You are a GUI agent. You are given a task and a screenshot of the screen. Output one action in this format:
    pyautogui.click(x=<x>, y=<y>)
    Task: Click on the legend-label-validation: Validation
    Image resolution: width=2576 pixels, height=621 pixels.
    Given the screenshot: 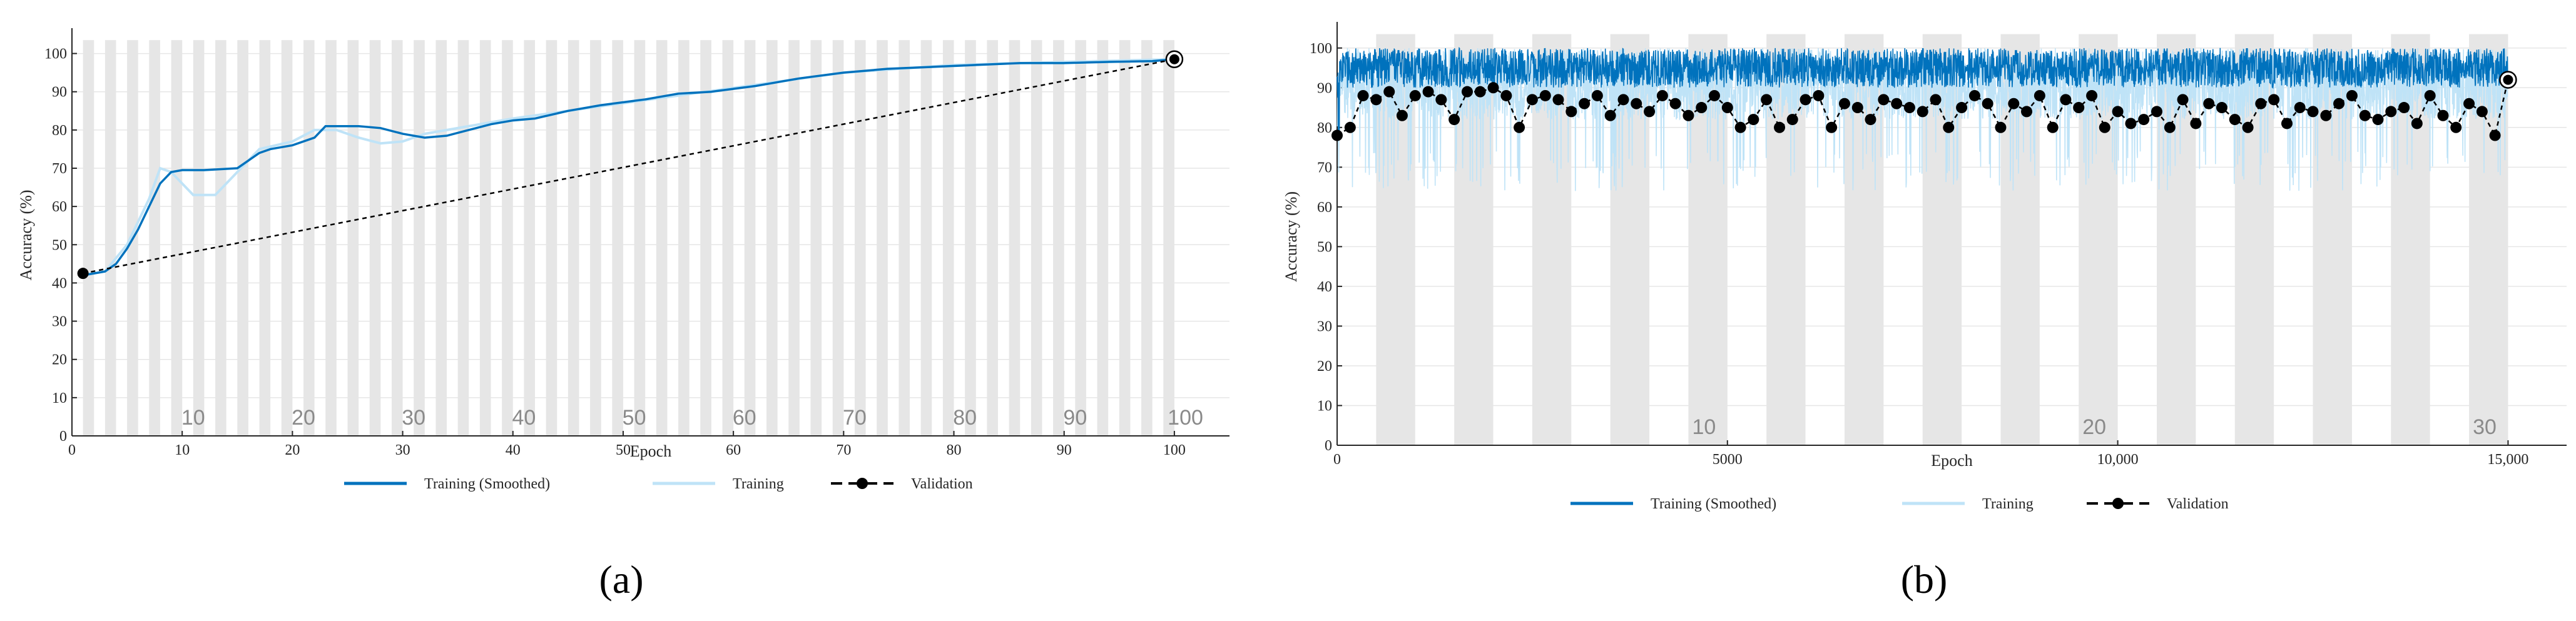 What is the action you would take?
    pyautogui.click(x=942, y=484)
    